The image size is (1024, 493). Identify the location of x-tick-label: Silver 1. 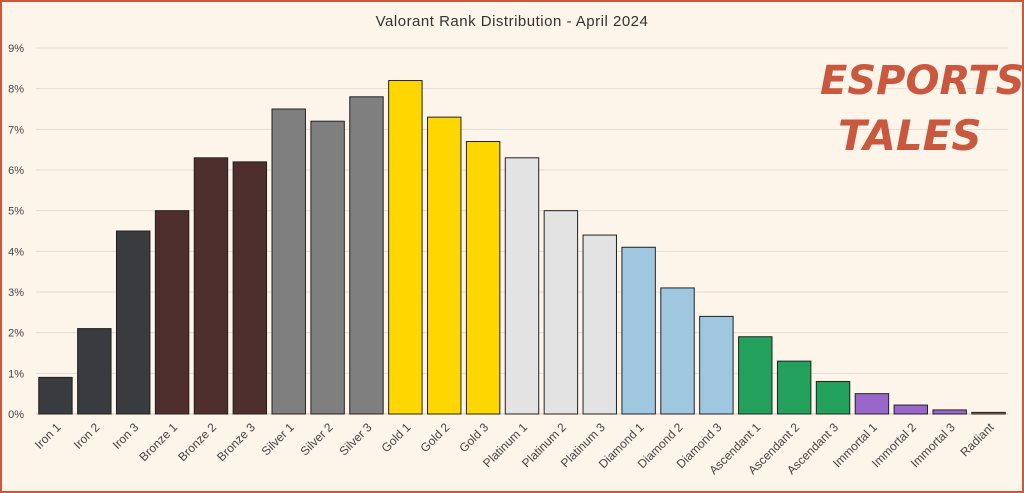
(278, 439).